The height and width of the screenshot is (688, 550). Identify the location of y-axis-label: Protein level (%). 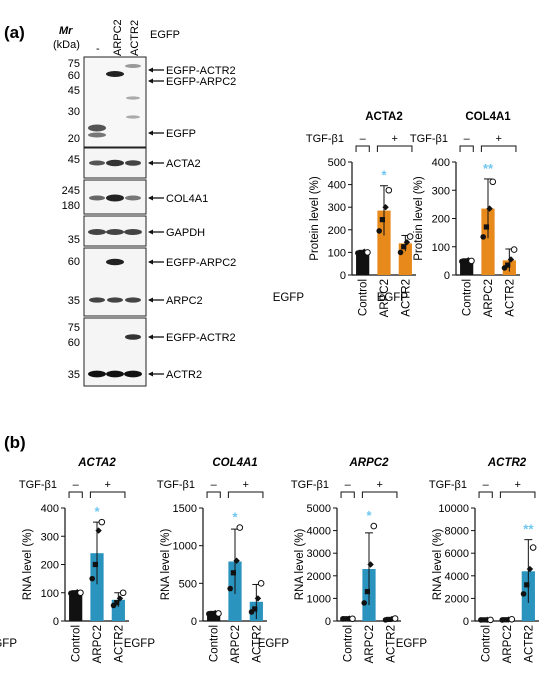
(315, 218).